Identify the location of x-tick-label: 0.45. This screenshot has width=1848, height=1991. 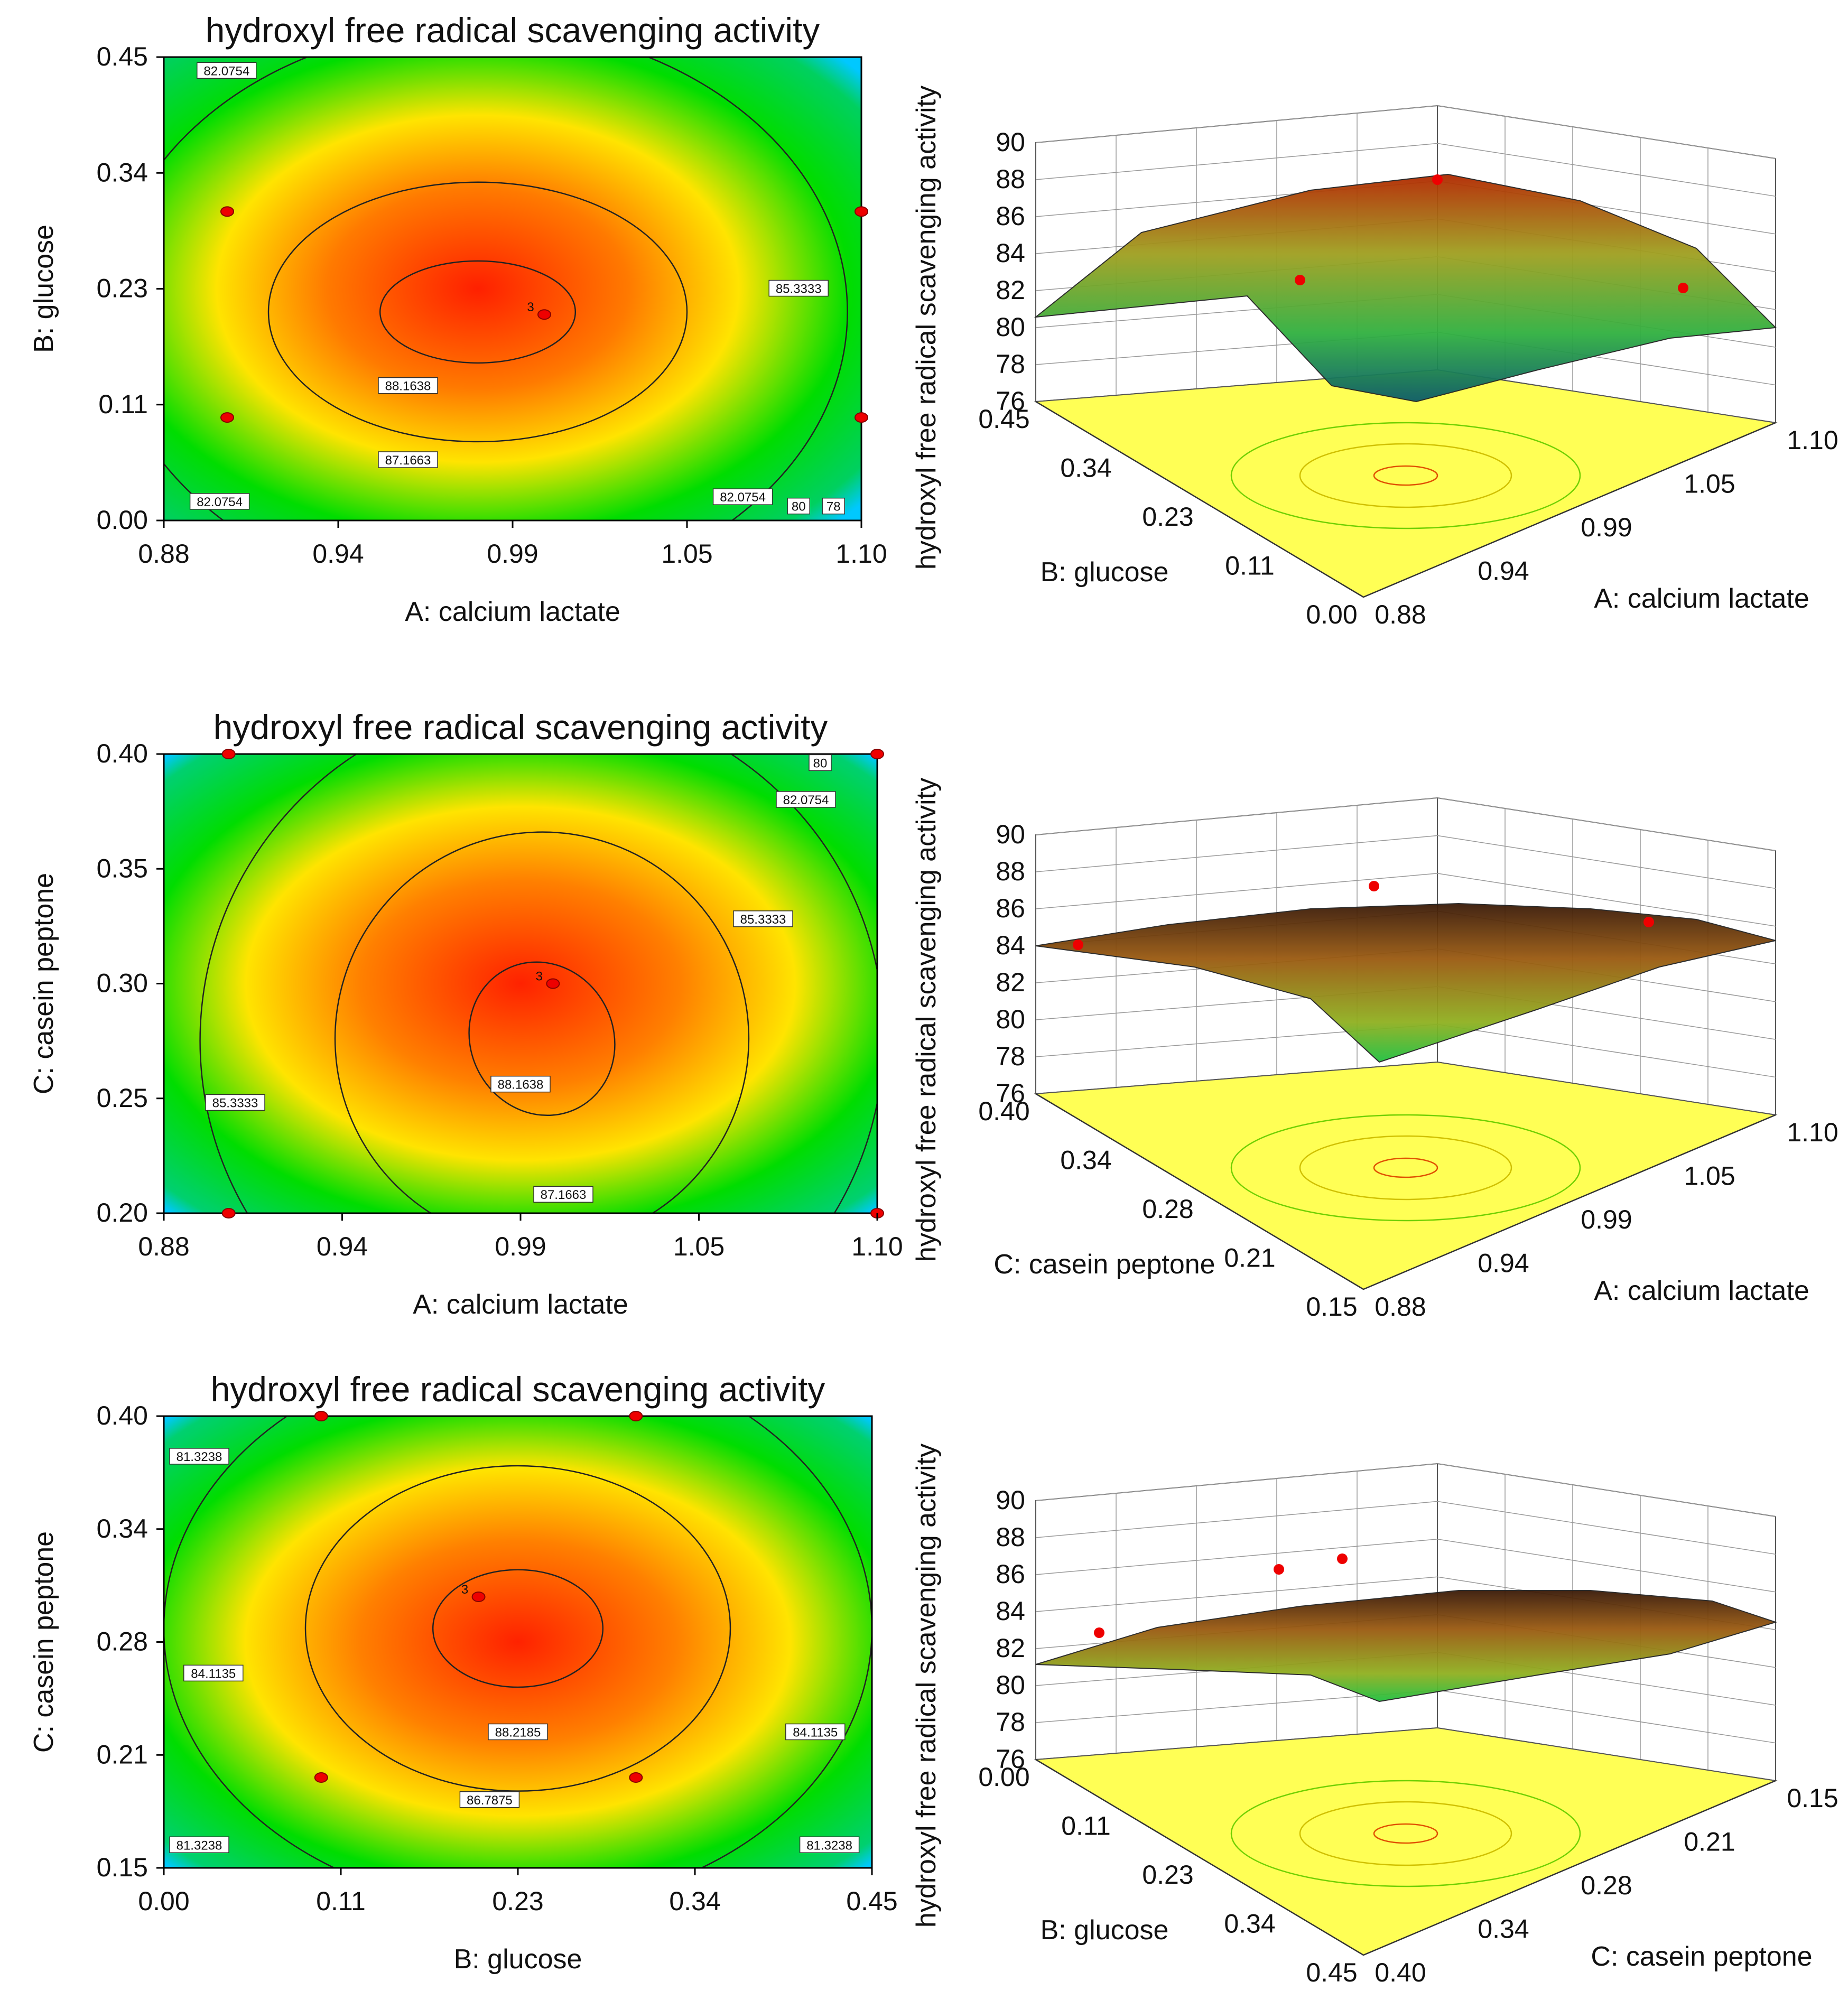
(872, 1901).